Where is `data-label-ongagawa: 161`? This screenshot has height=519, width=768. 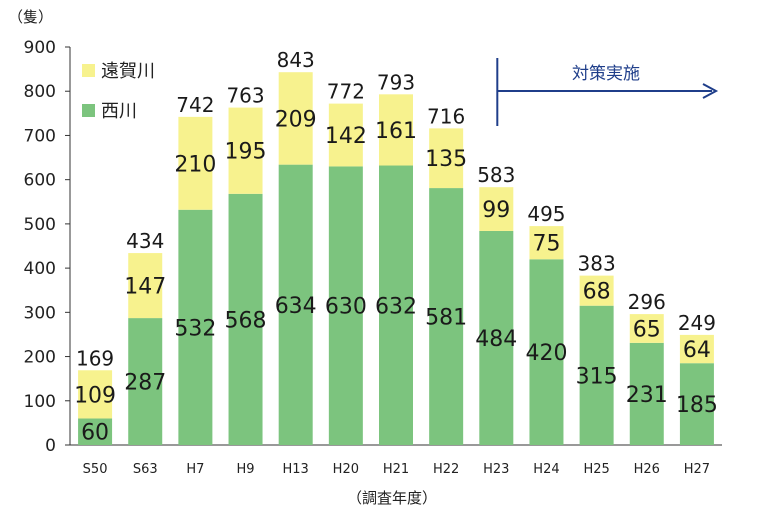 data-label-ongagawa: 161 is located at coordinates (396, 131).